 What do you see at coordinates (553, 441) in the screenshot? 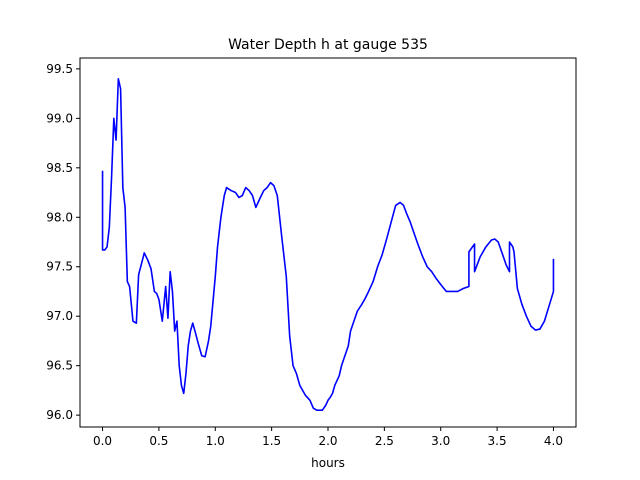
I see `x-tick-label: 4.0` at bounding box center [553, 441].